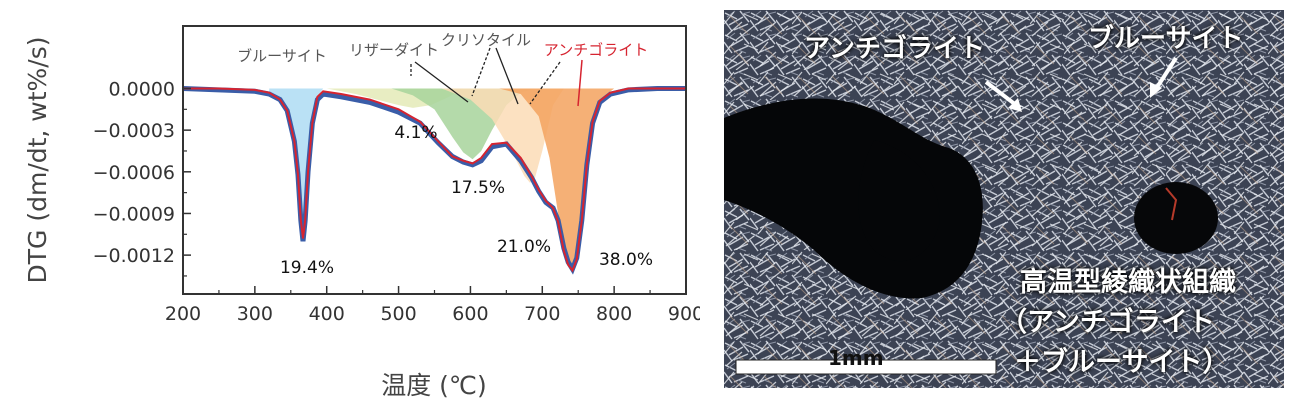  What do you see at coordinates (545, 83) in the screenshot?
I see `antigorite-leader-dash` at bounding box center [545, 83].